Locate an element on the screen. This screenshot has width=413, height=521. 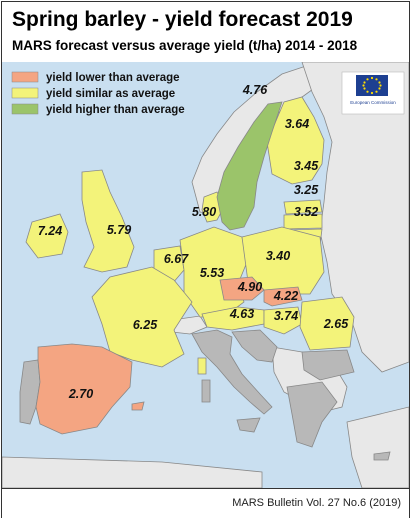
estonia is located at coordinates (303, 207).